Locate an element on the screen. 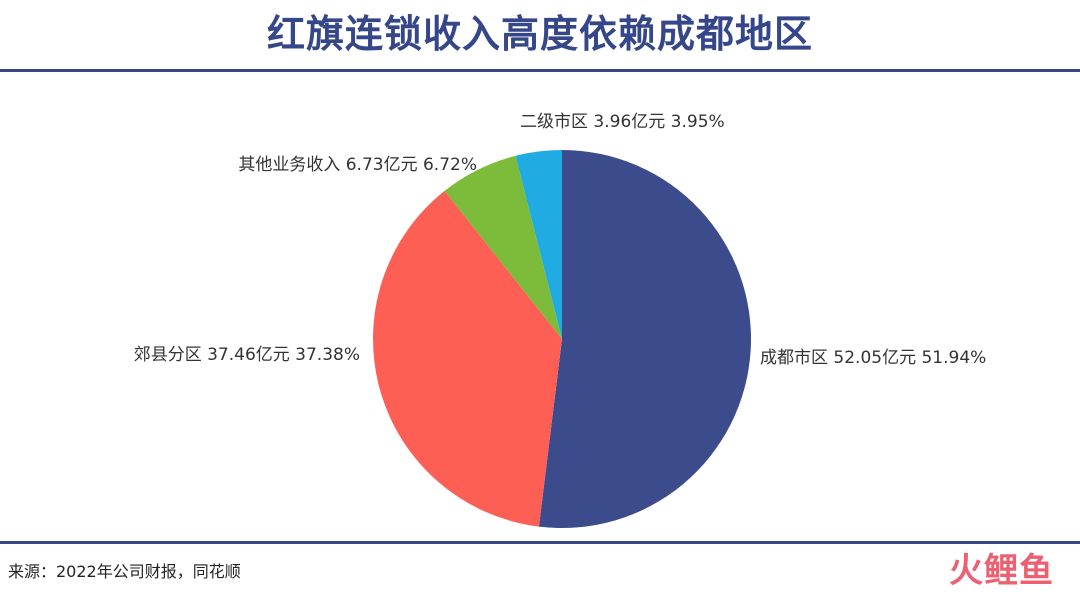 The width and height of the screenshot is (1080, 599). footer-divider is located at coordinates (540, 542).